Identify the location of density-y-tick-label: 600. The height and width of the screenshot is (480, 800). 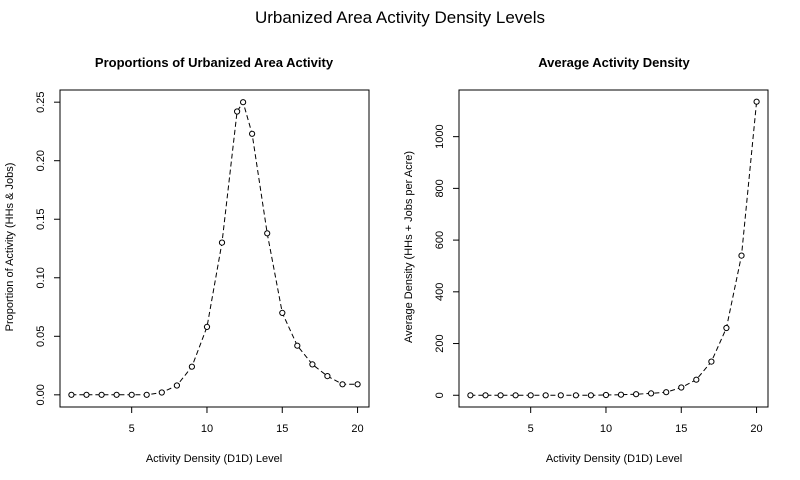
(440, 240).